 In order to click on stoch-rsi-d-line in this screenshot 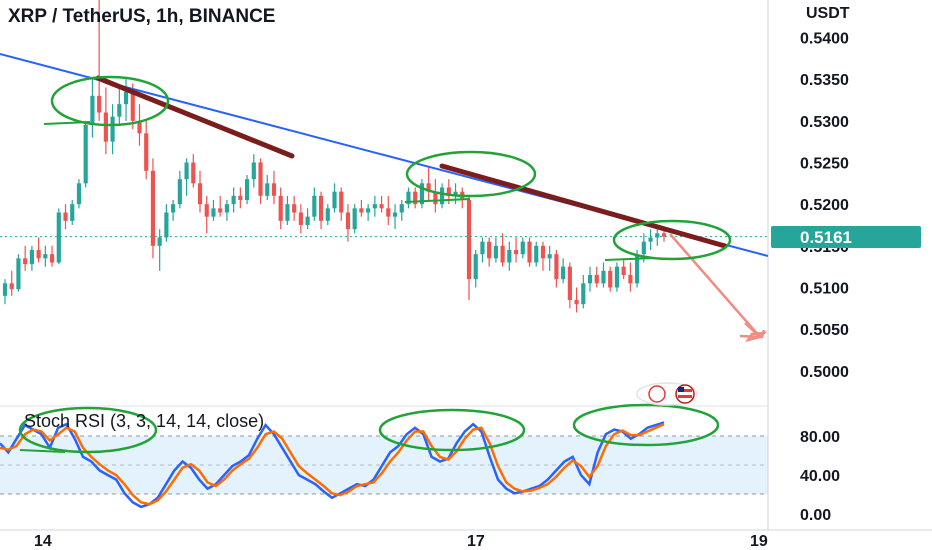, I will do `click(332, 464)`.